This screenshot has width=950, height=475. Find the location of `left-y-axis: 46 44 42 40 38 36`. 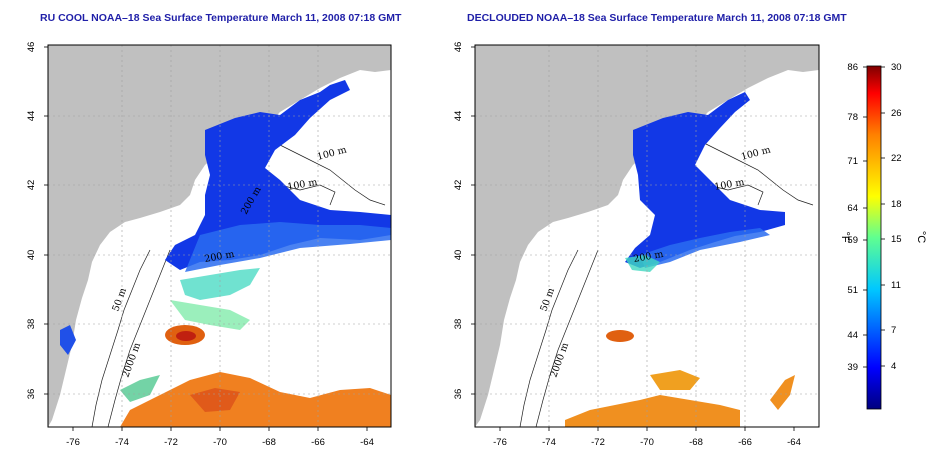

left-y-axis: 46 44 42 40 38 36 is located at coordinates (37, 221).